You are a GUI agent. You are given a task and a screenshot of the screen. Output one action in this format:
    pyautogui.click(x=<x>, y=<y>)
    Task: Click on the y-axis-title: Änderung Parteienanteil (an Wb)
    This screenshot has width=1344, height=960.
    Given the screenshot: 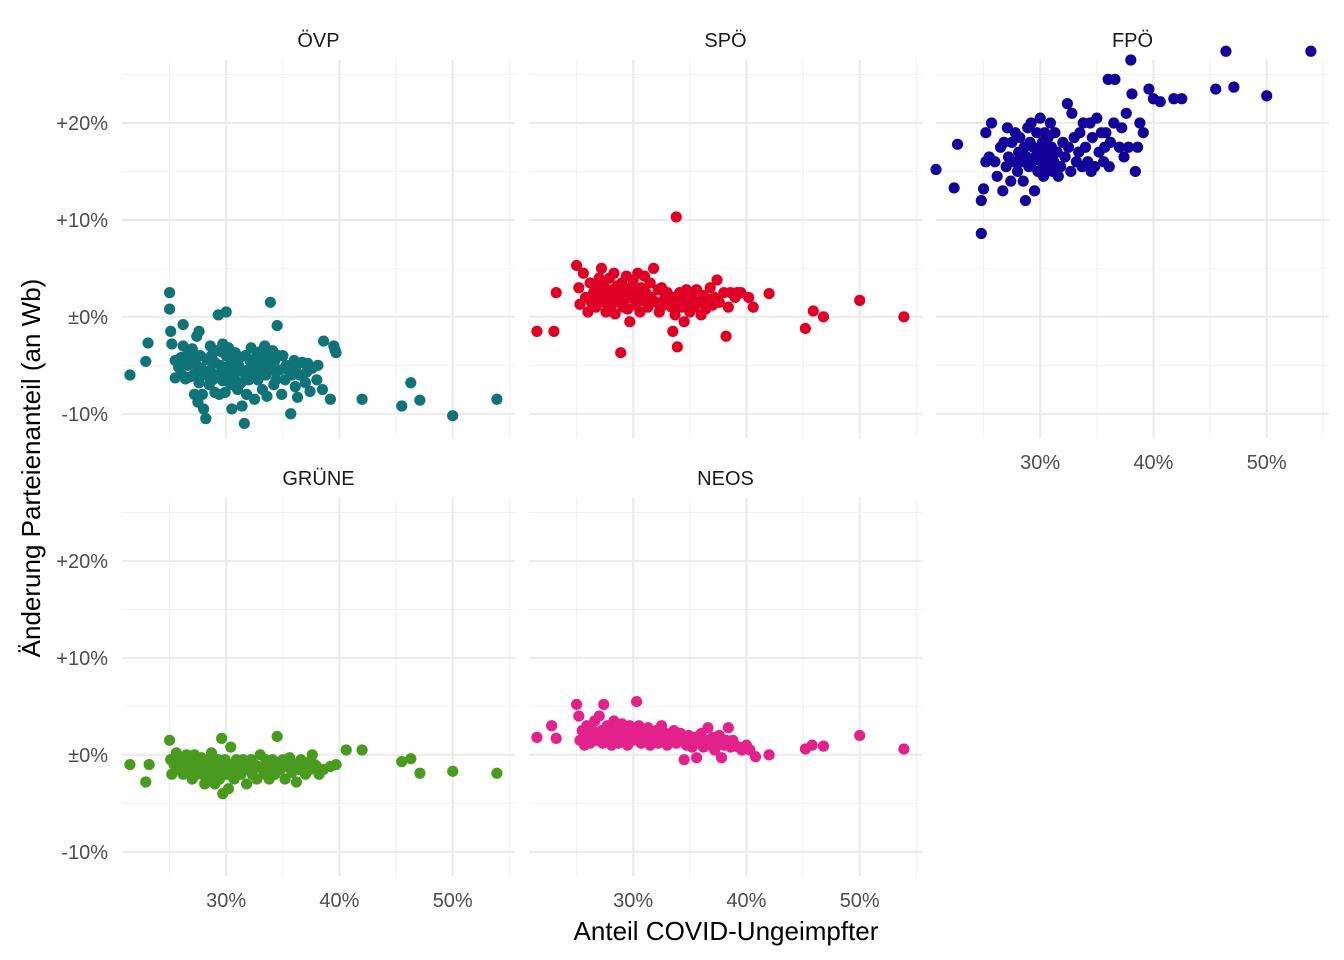 What is the action you would take?
    pyautogui.click(x=31, y=468)
    